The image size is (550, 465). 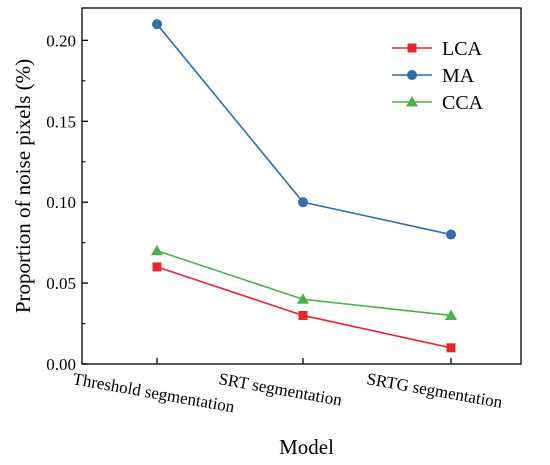 I want to click on y-tick-label: 0.05, so click(x=61, y=283).